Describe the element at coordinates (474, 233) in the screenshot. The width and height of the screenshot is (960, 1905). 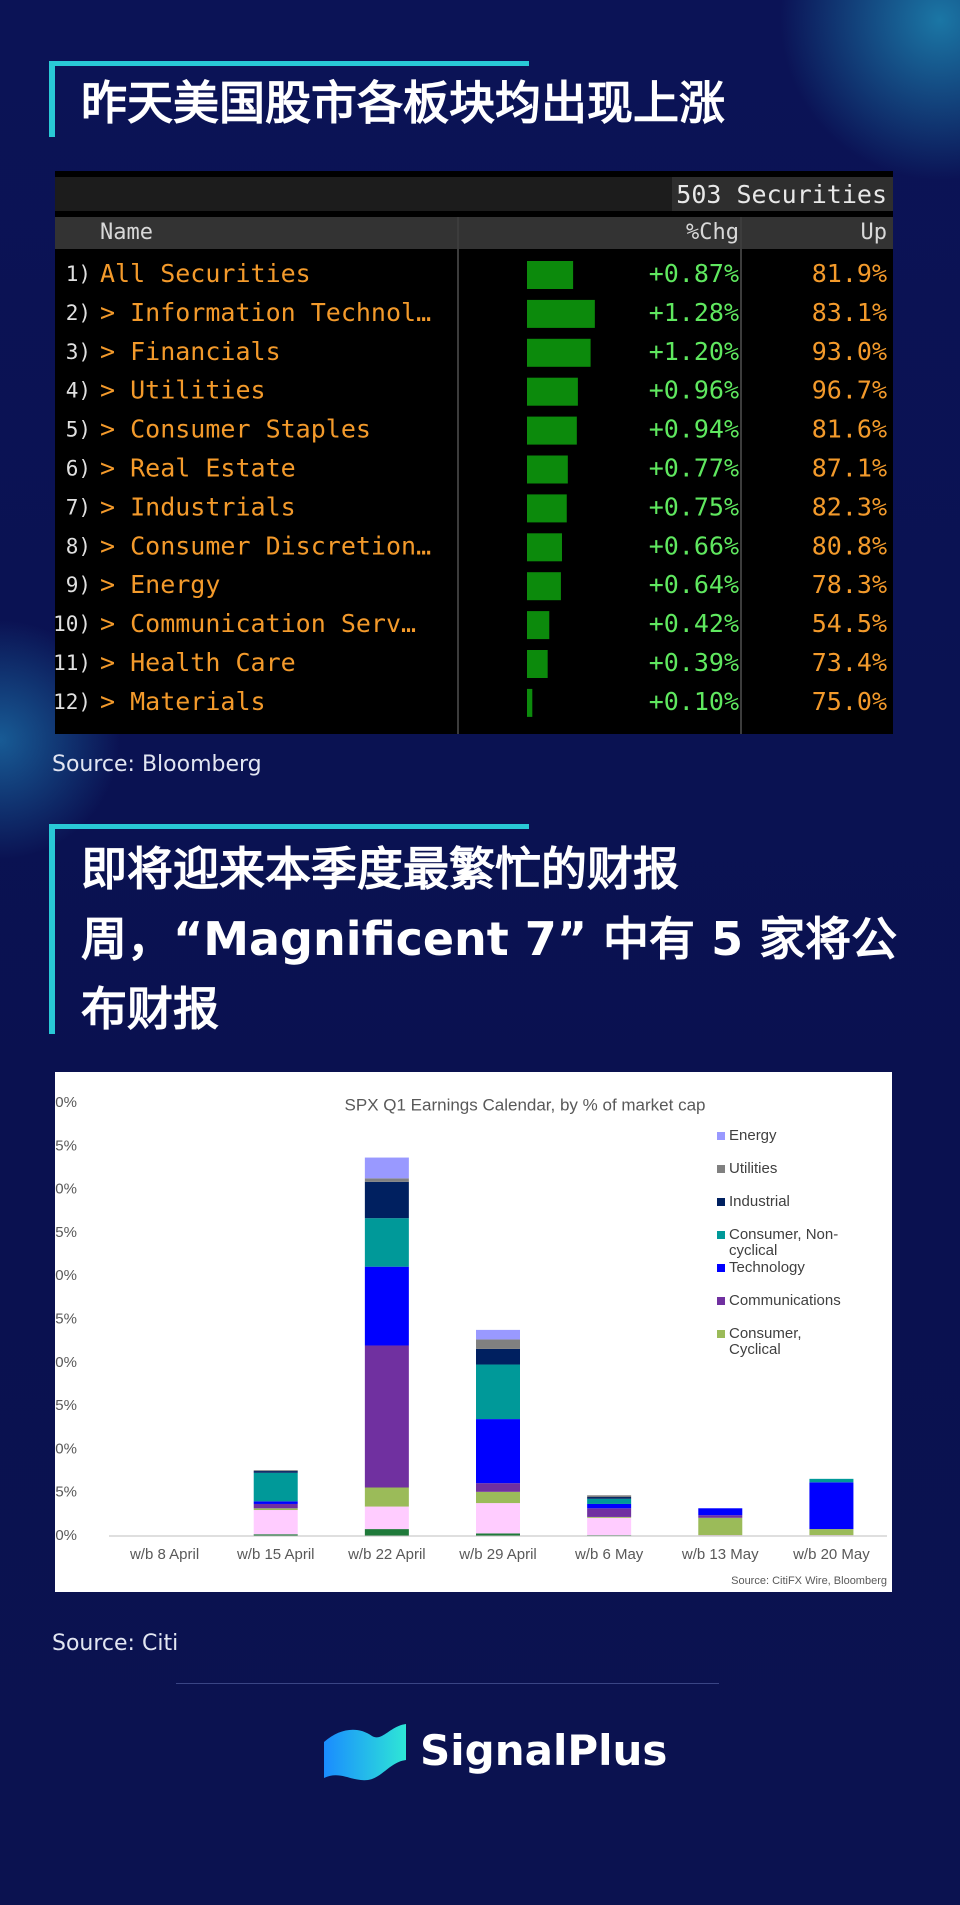
I see `header-band` at that location.